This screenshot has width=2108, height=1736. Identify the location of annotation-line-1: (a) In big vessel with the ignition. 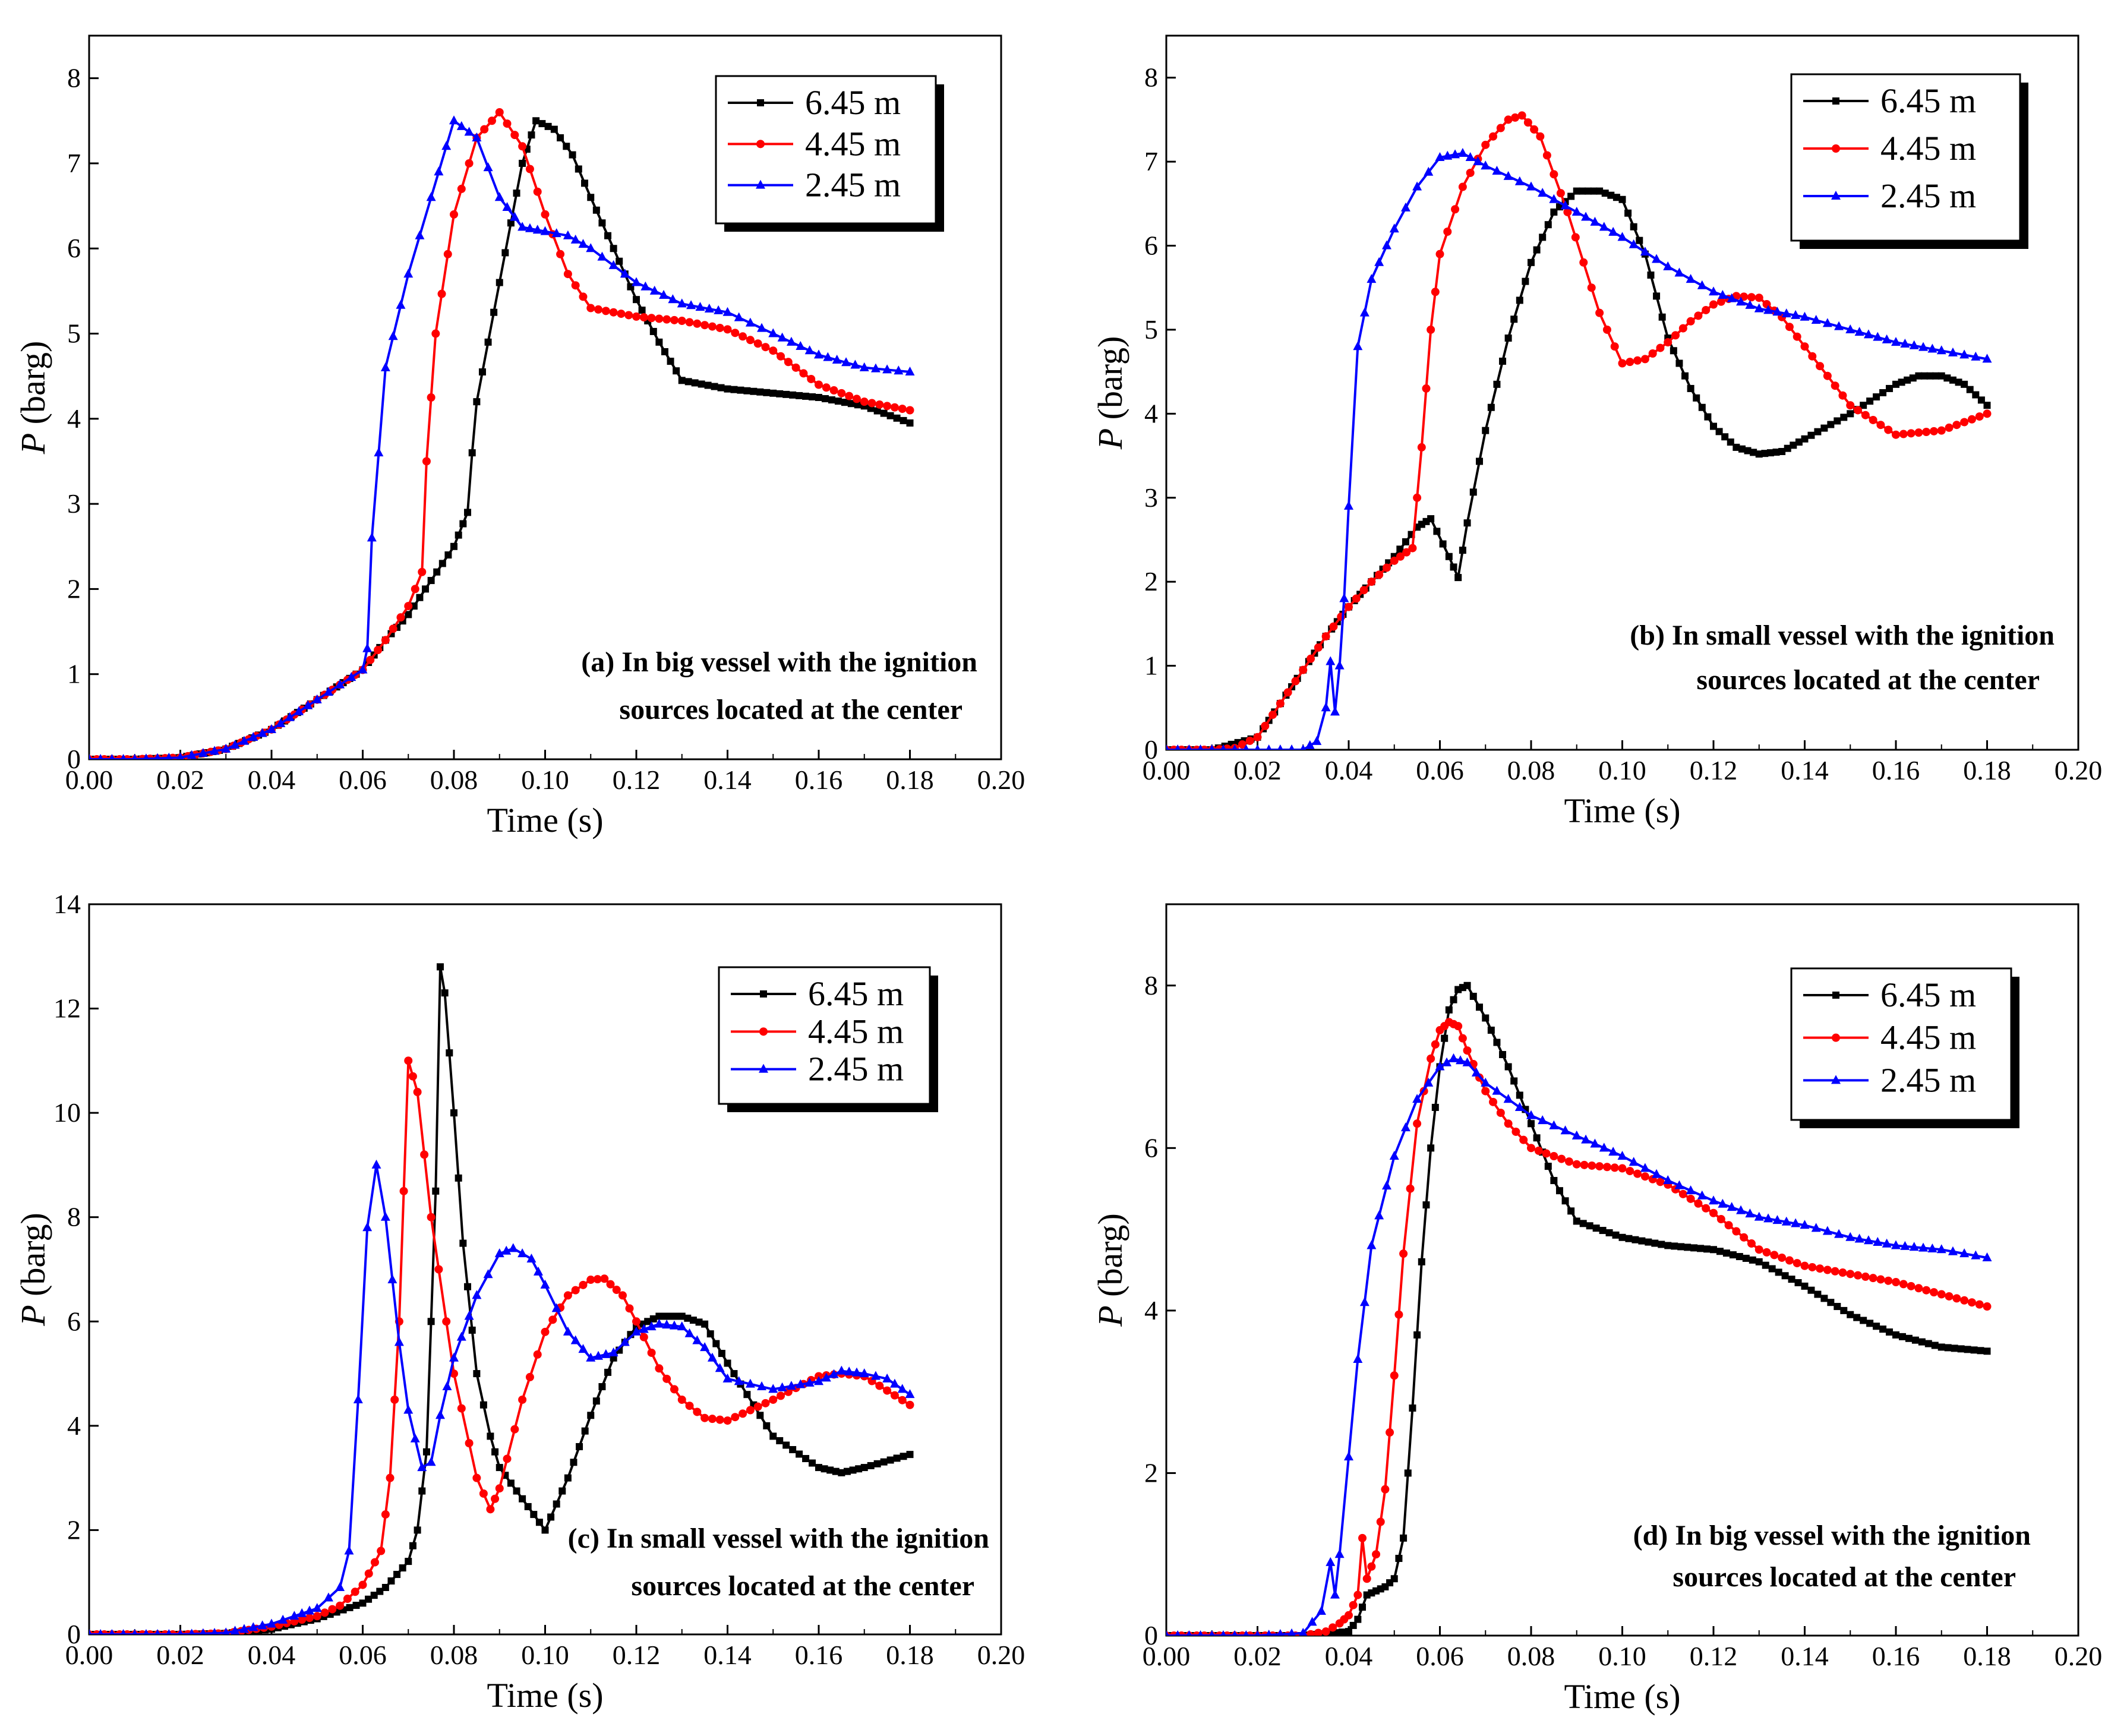
(779, 662).